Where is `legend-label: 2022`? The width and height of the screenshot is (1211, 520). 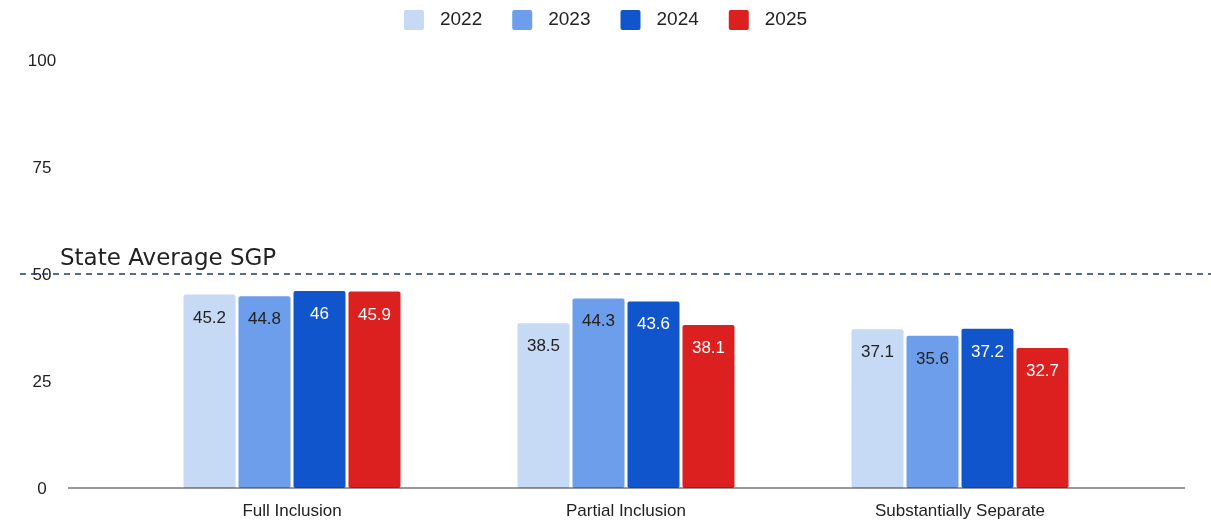 legend-label: 2022 is located at coordinates (461, 18).